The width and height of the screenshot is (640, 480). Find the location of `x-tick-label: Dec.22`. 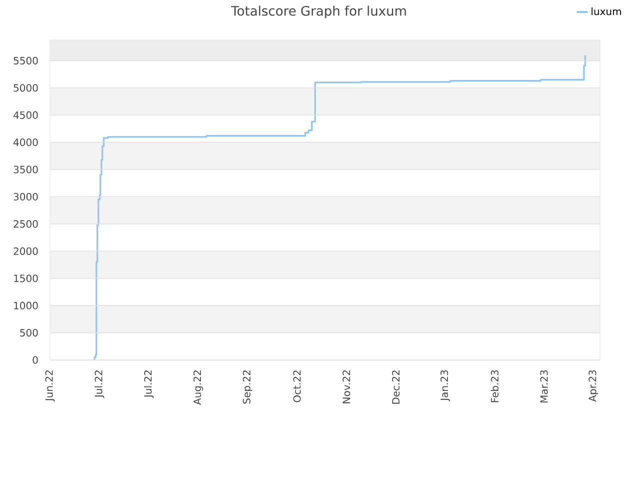

x-tick-label: Dec.22 is located at coordinates (396, 387).